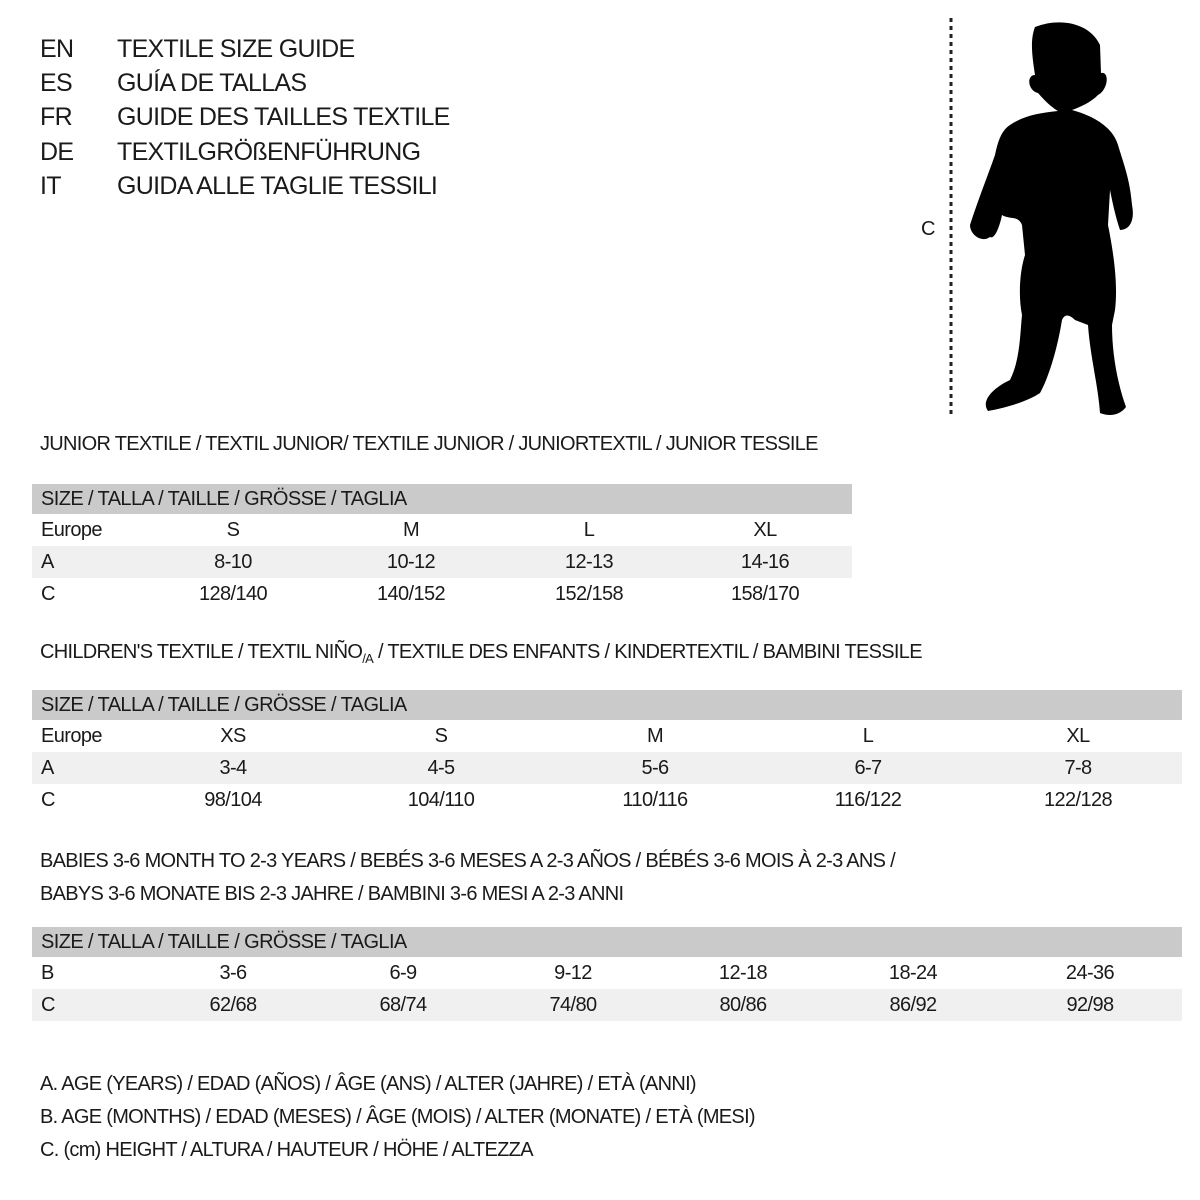  What do you see at coordinates (233, 799) in the screenshot?
I see `cell: 98/104` at bounding box center [233, 799].